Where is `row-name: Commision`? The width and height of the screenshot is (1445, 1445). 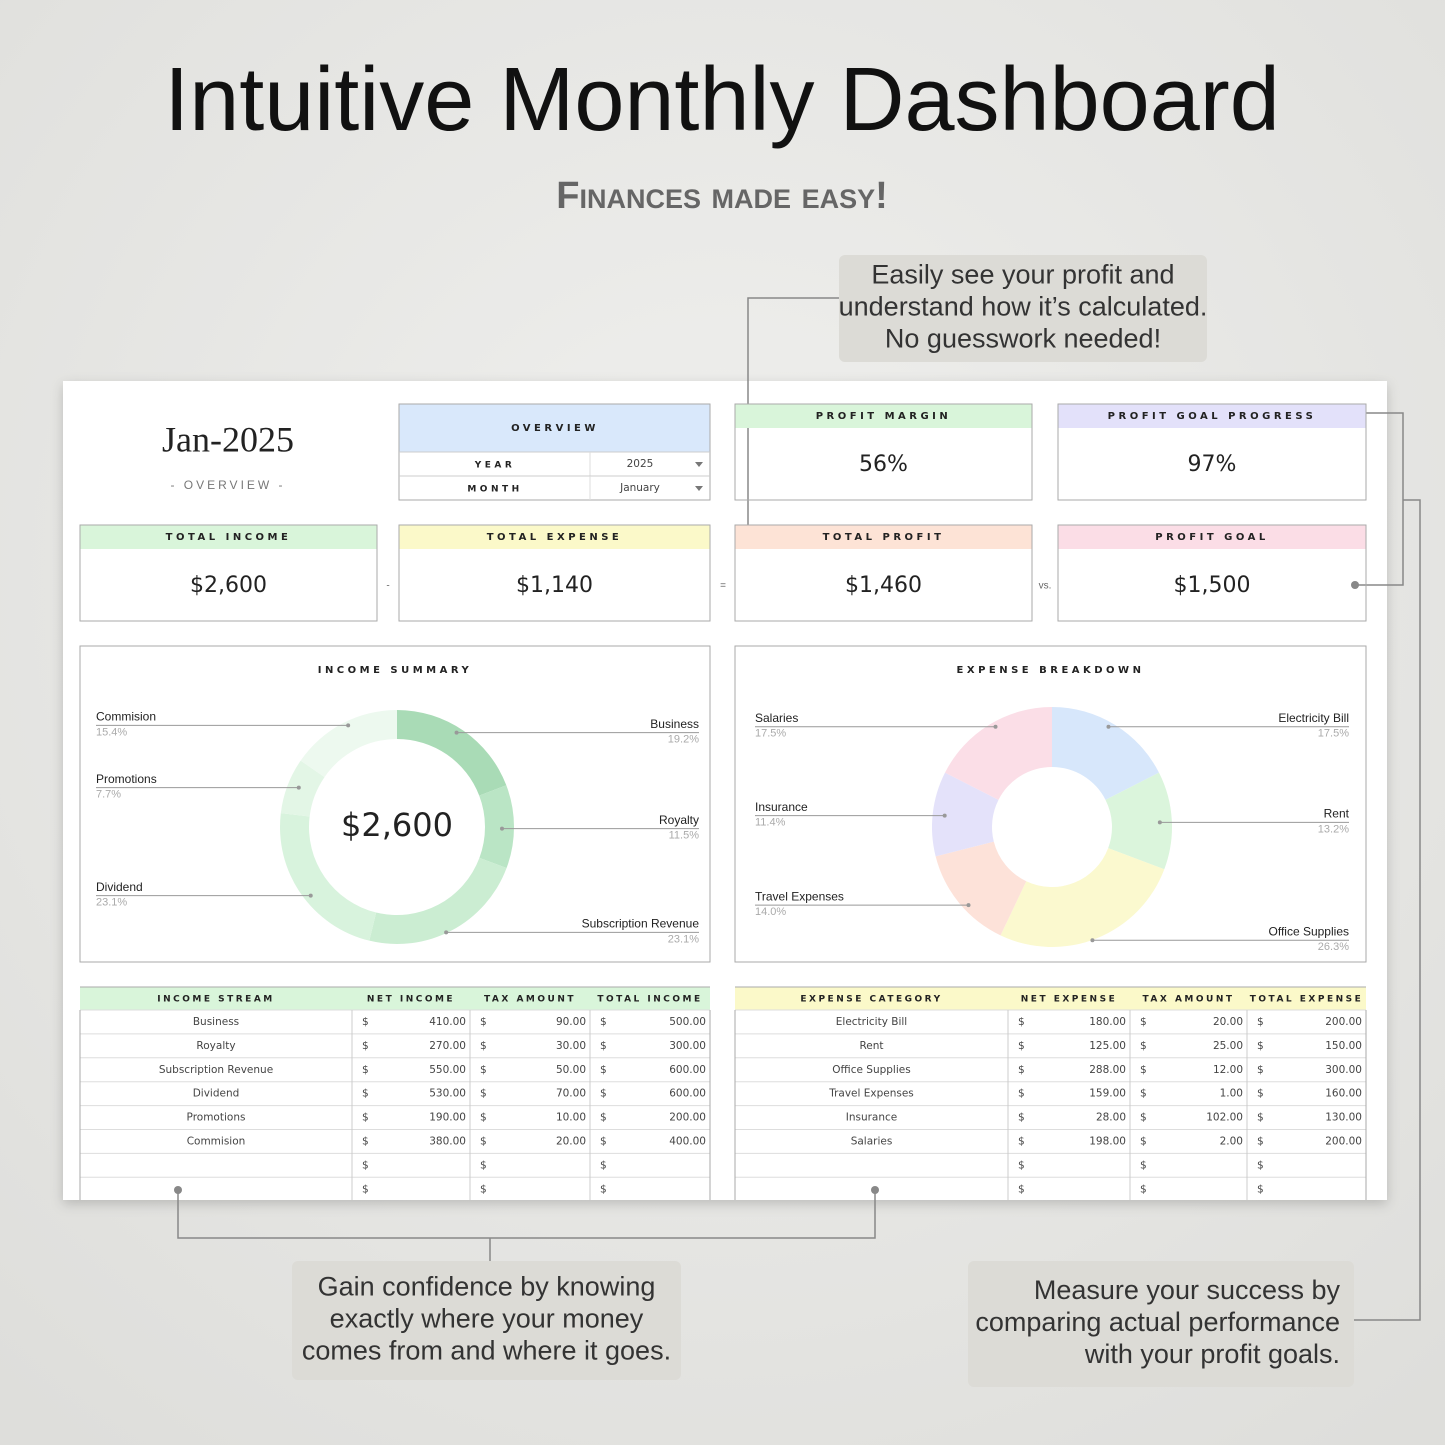 row-name: Commision is located at coordinates (216, 1142).